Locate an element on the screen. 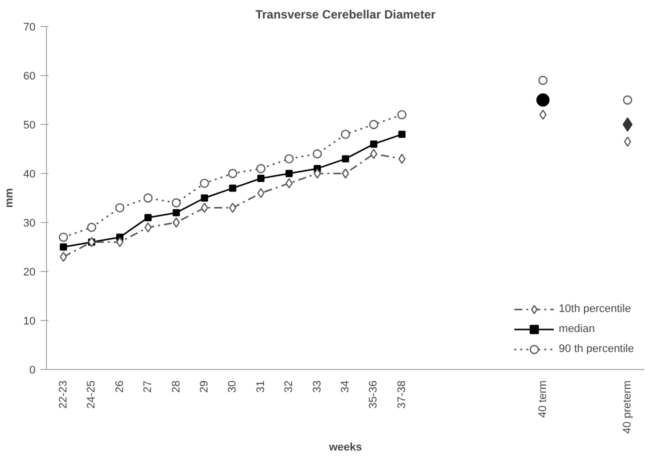  y-tick-label: 10 is located at coordinates (29, 322).